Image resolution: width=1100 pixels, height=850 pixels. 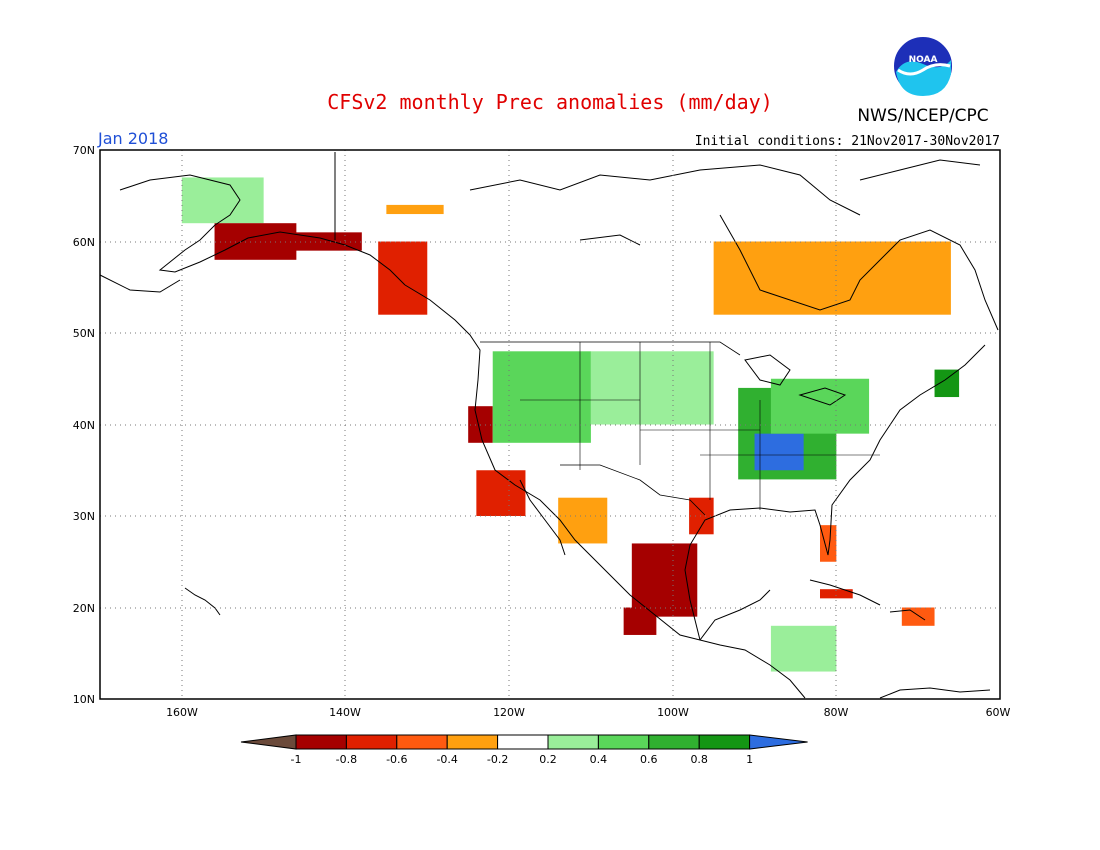 I want to click on lon-labels: 160W 140W 120W 100W 80W 60W, so click(x=588, y=712).